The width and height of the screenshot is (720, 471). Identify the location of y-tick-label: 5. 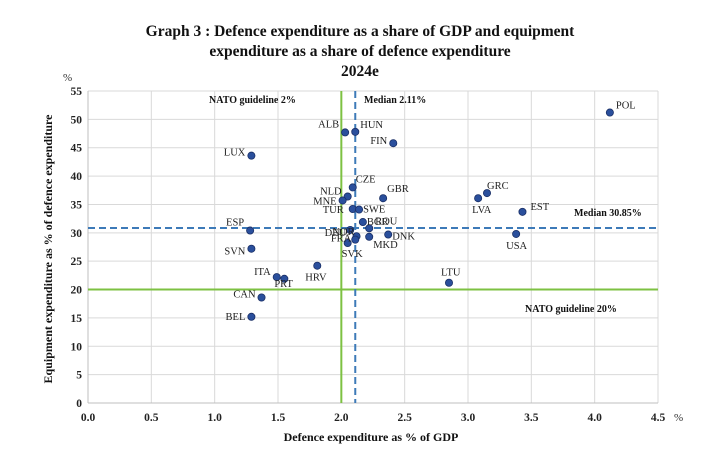
(79, 376).